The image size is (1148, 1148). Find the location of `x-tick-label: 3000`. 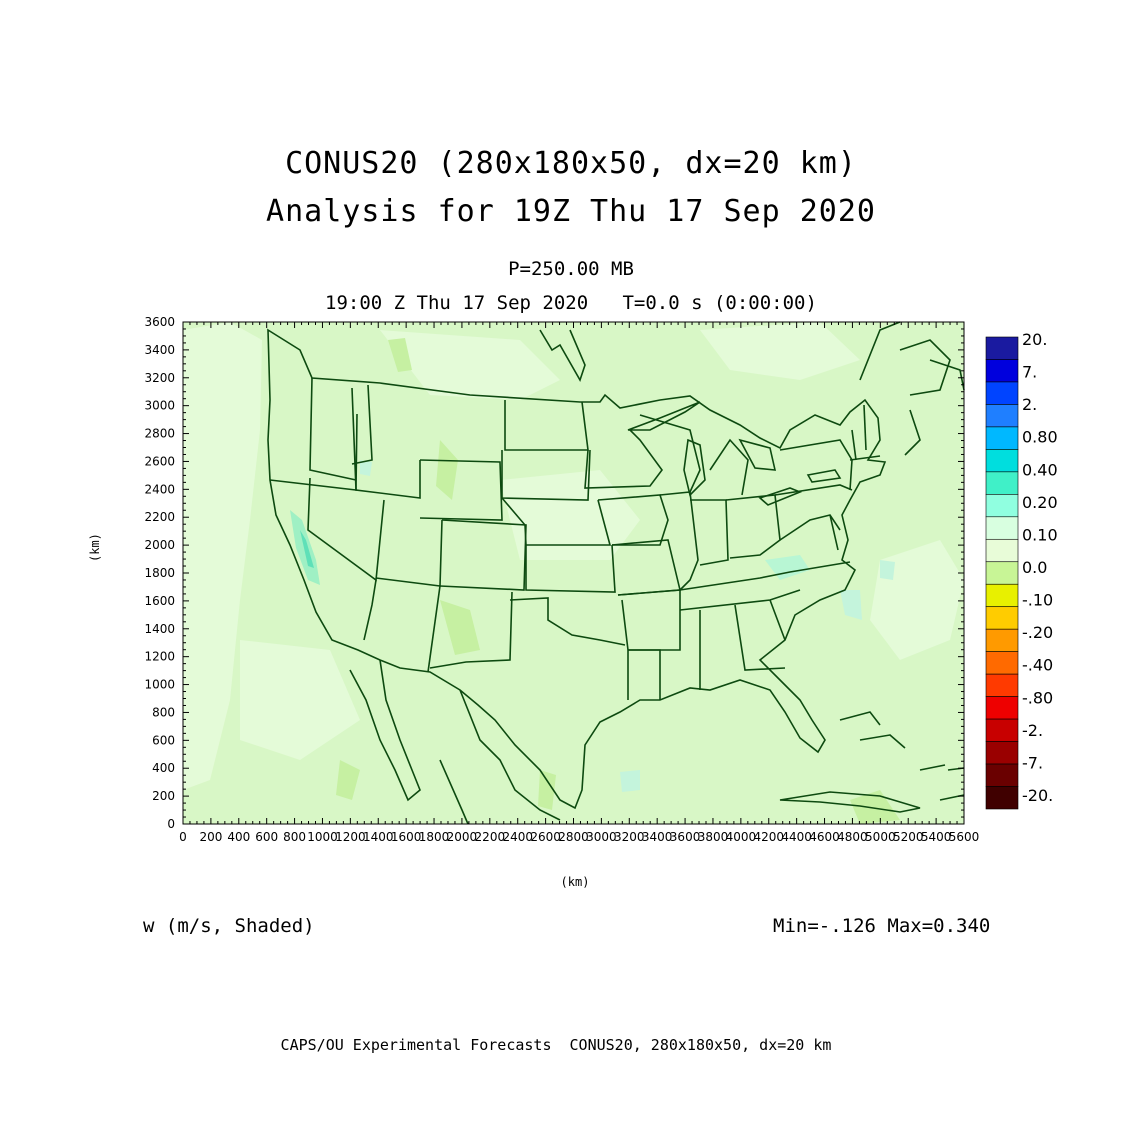

x-tick-label: 3000 is located at coordinates (601, 837).